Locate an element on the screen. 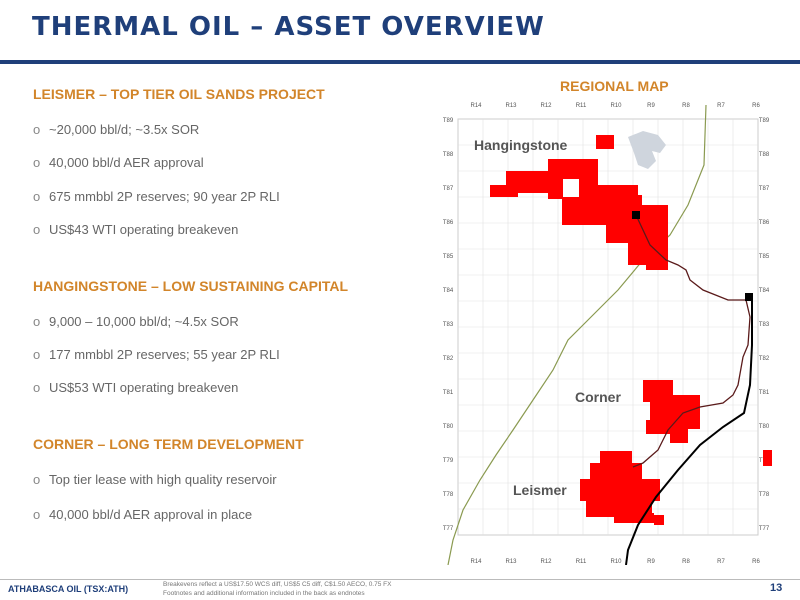 The height and width of the screenshot is (600, 800). bullet-item: o US$43 WTI operating breakeven is located at coordinates (135, 229).